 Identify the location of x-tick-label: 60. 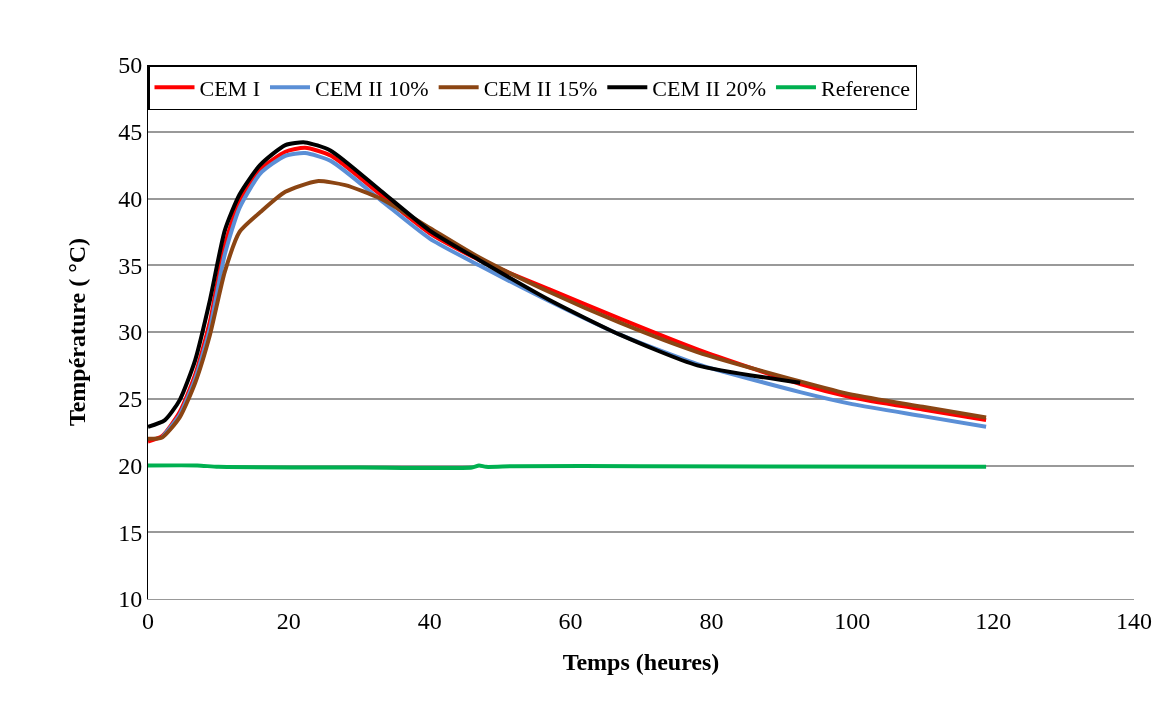
(570, 620).